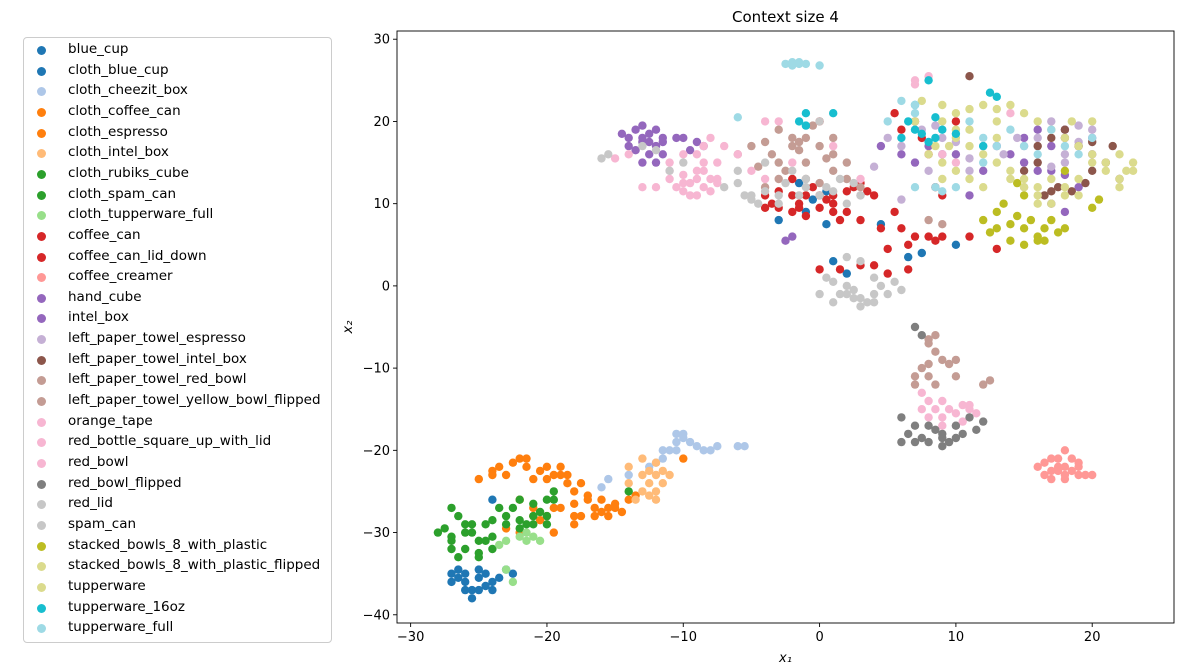 The width and height of the screenshot is (1189, 672). Describe the element at coordinates (942, 425) in the screenshot. I see `data-point-red-bowl` at that location.